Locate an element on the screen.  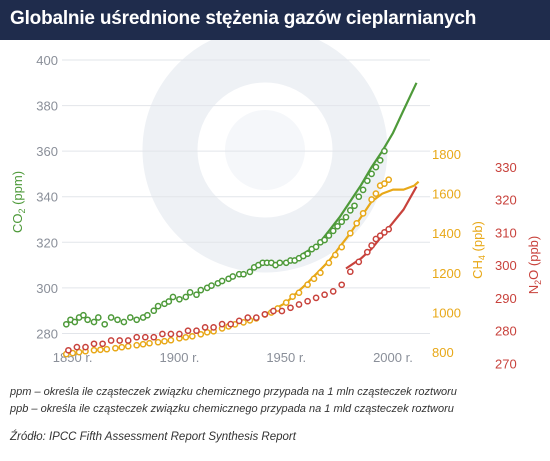
co2-trend-line is located at coordinates (360, 168).